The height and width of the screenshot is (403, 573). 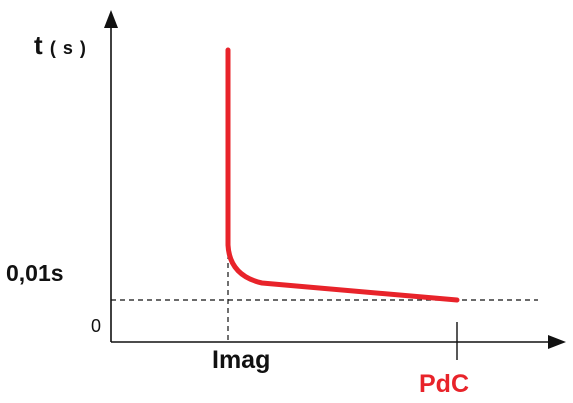 I want to click on imag-label: Imag, so click(x=241, y=360).